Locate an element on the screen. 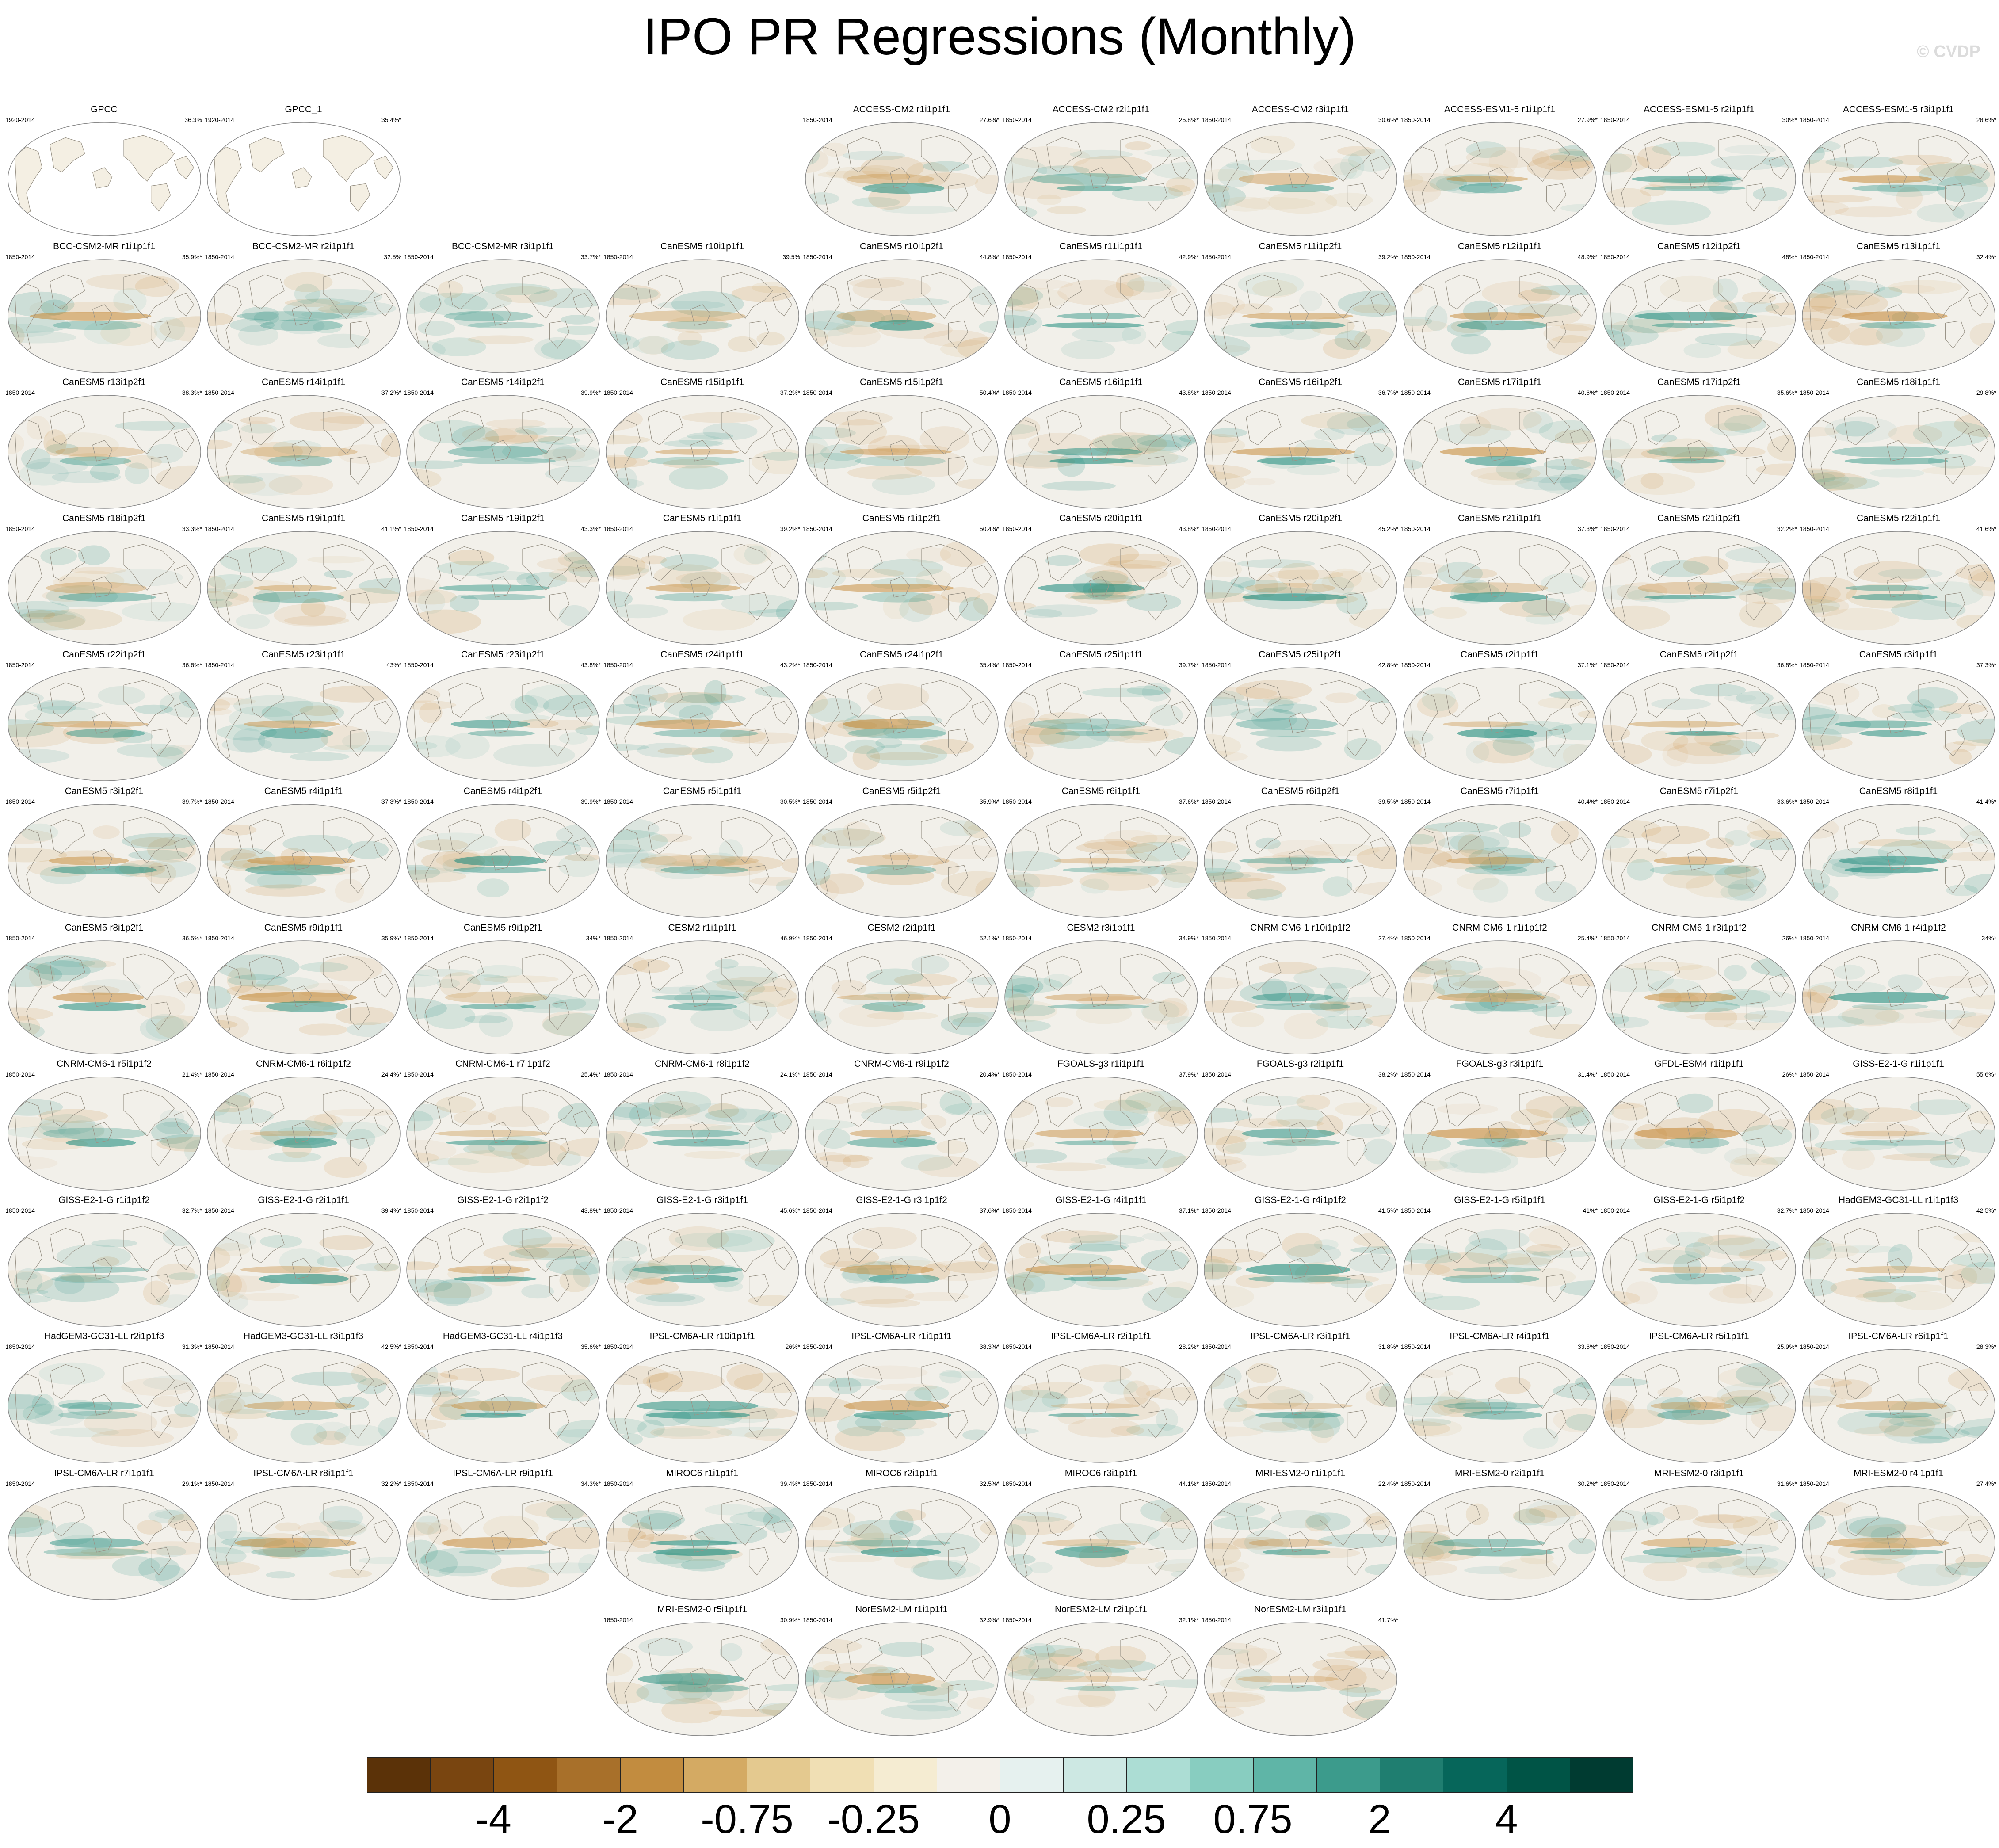 This screenshot has height=1848, width=1999. map-panel: CESM2 r2i1p1f1 1850-2014 52.1%* is located at coordinates (901, 989).